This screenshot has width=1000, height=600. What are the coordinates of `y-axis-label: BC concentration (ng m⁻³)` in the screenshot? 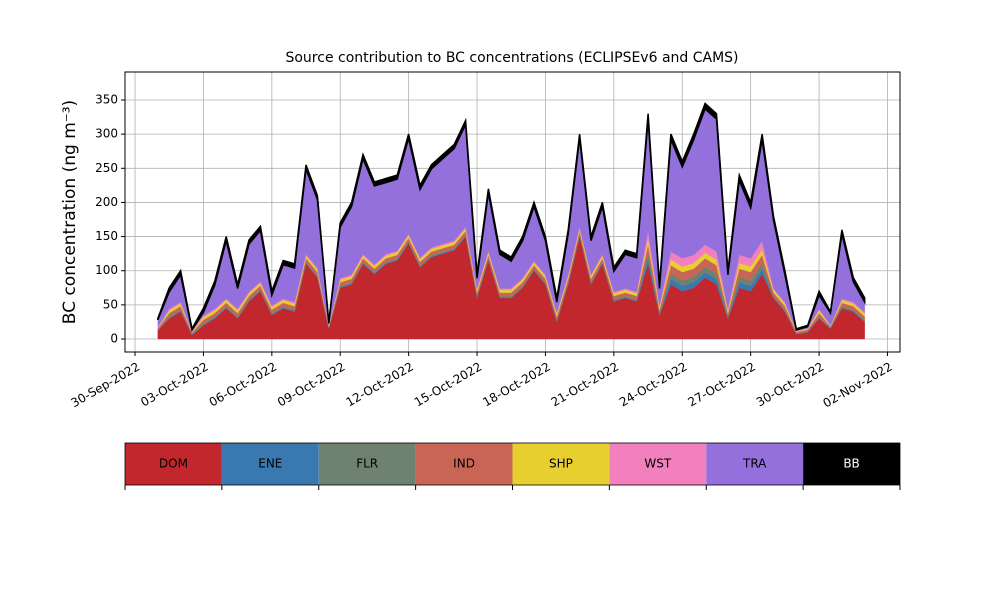 It's located at (70, 212).